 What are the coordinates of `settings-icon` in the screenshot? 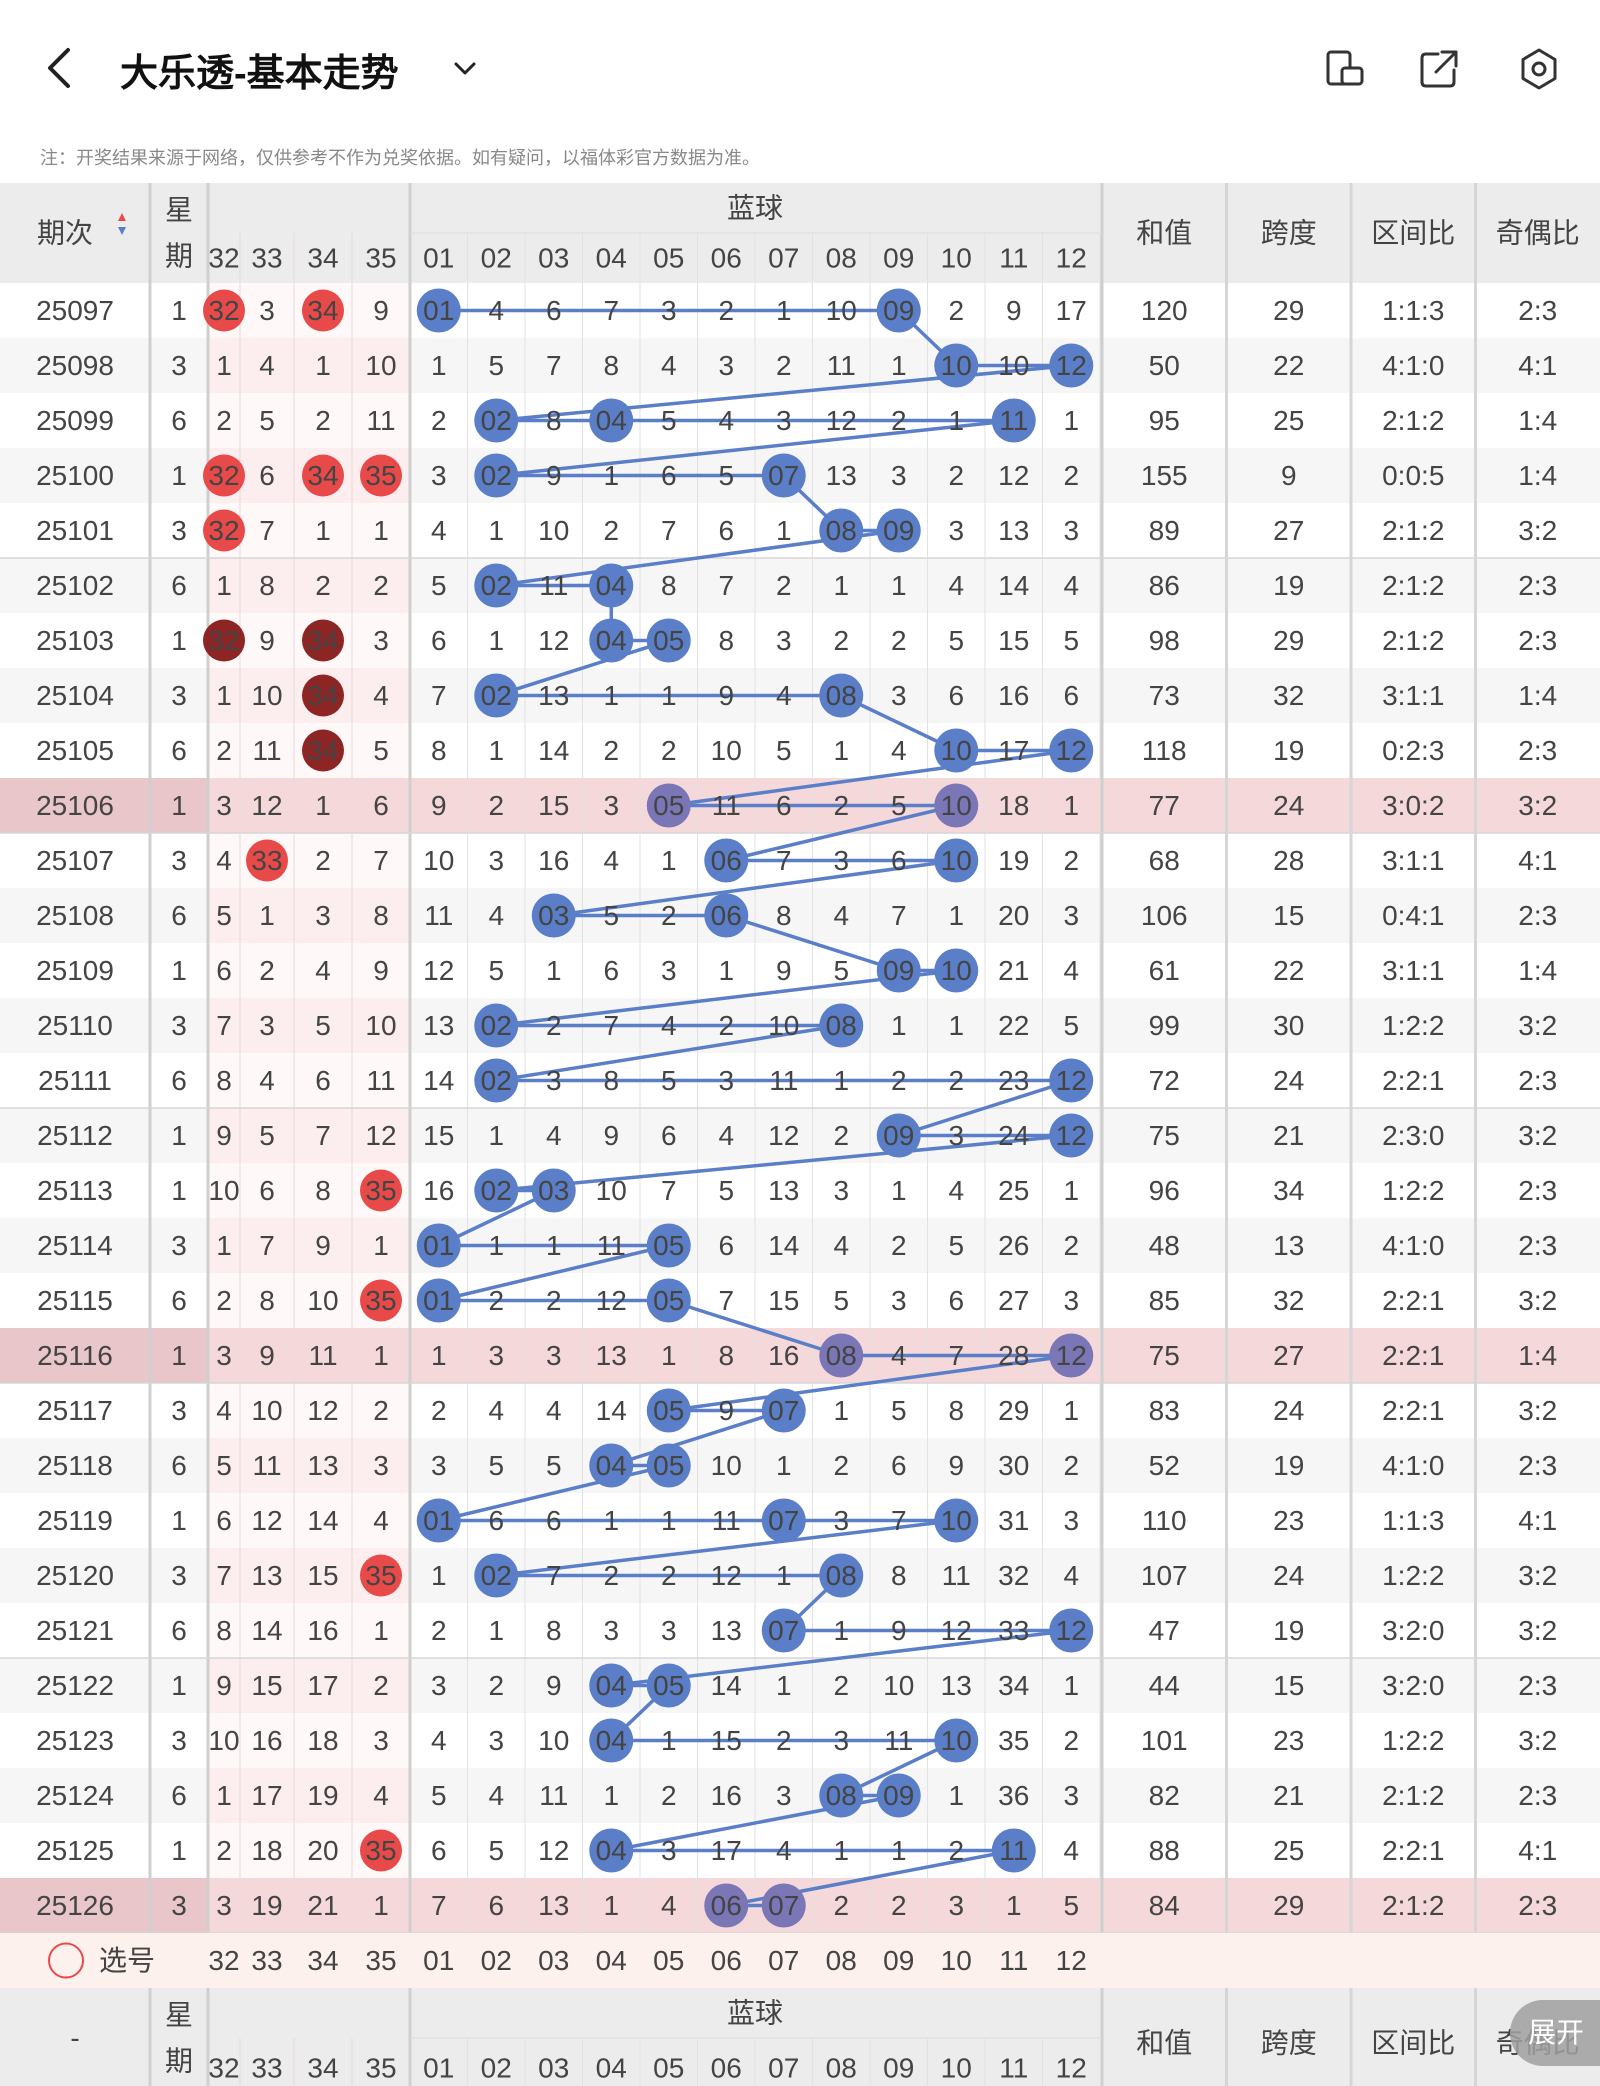 It's located at (1539, 69).